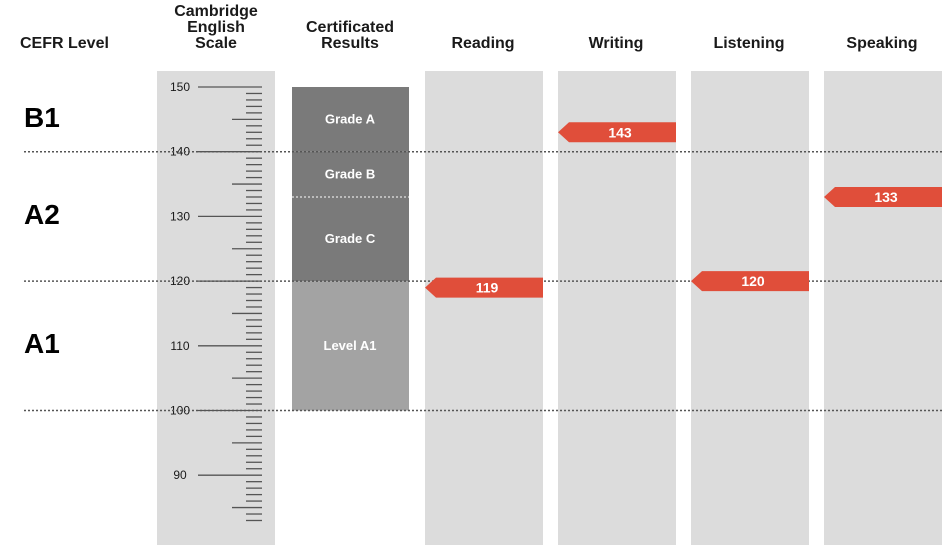 Image resolution: width=949 pixels, height=549 pixels. What do you see at coordinates (180, 87) in the screenshot?
I see `scale-tick-label: 150` at bounding box center [180, 87].